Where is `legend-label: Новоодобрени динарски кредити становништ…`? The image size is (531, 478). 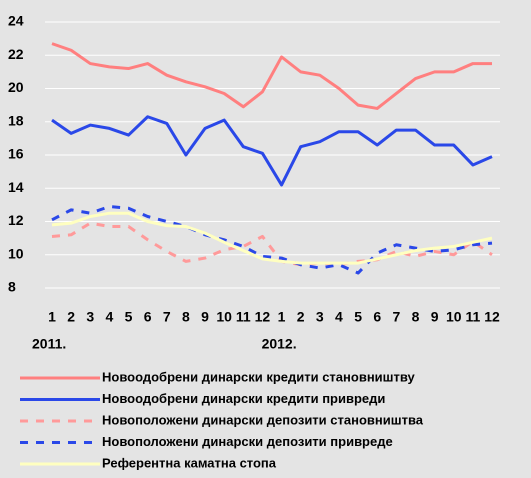 legend-label: Новоодобрени динарски кредити становништ… is located at coordinates (259, 376).